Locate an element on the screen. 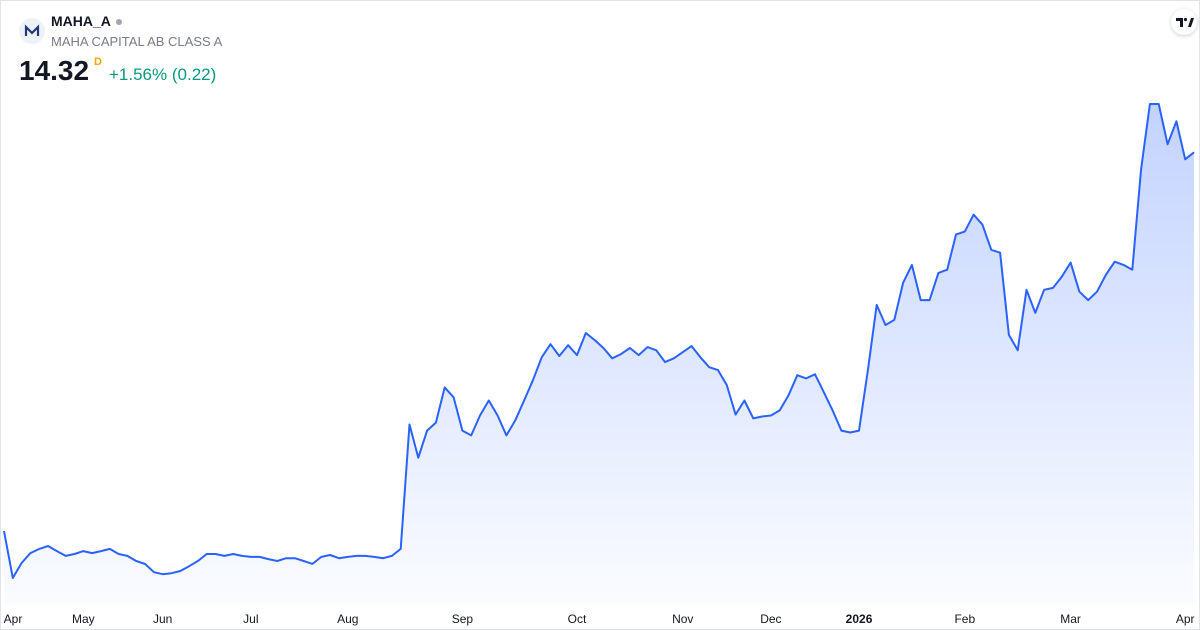 The width and height of the screenshot is (1200, 630). brand-logo is located at coordinates (1184, 22).